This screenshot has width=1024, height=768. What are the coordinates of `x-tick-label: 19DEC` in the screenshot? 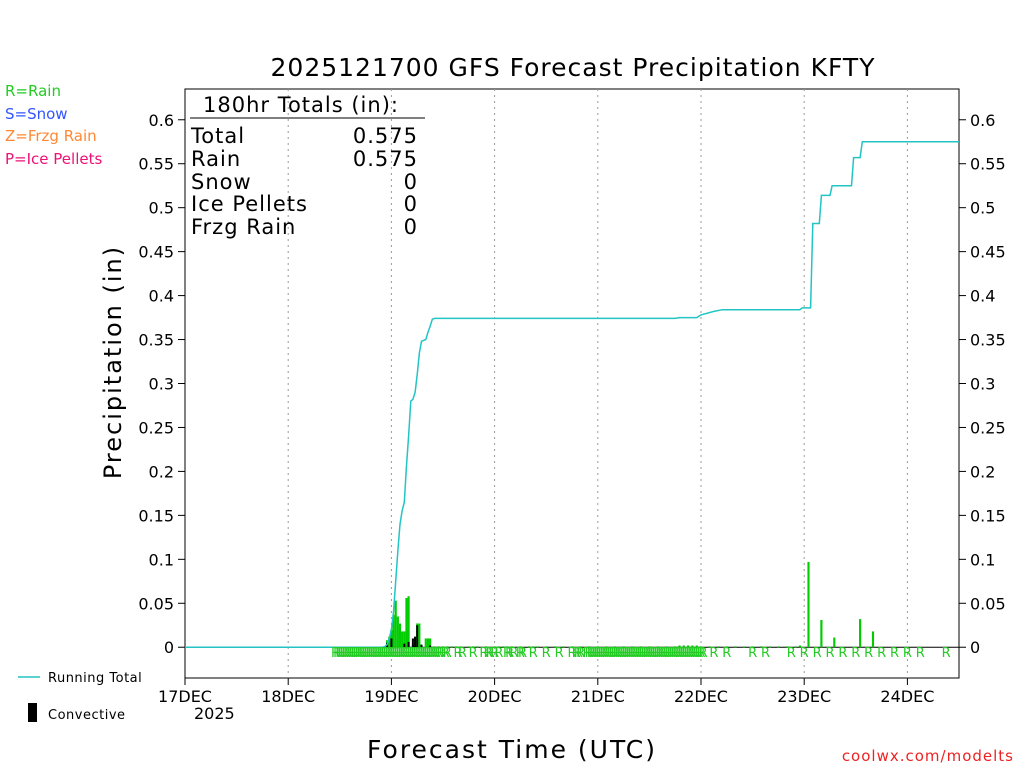 It's located at (391, 696).